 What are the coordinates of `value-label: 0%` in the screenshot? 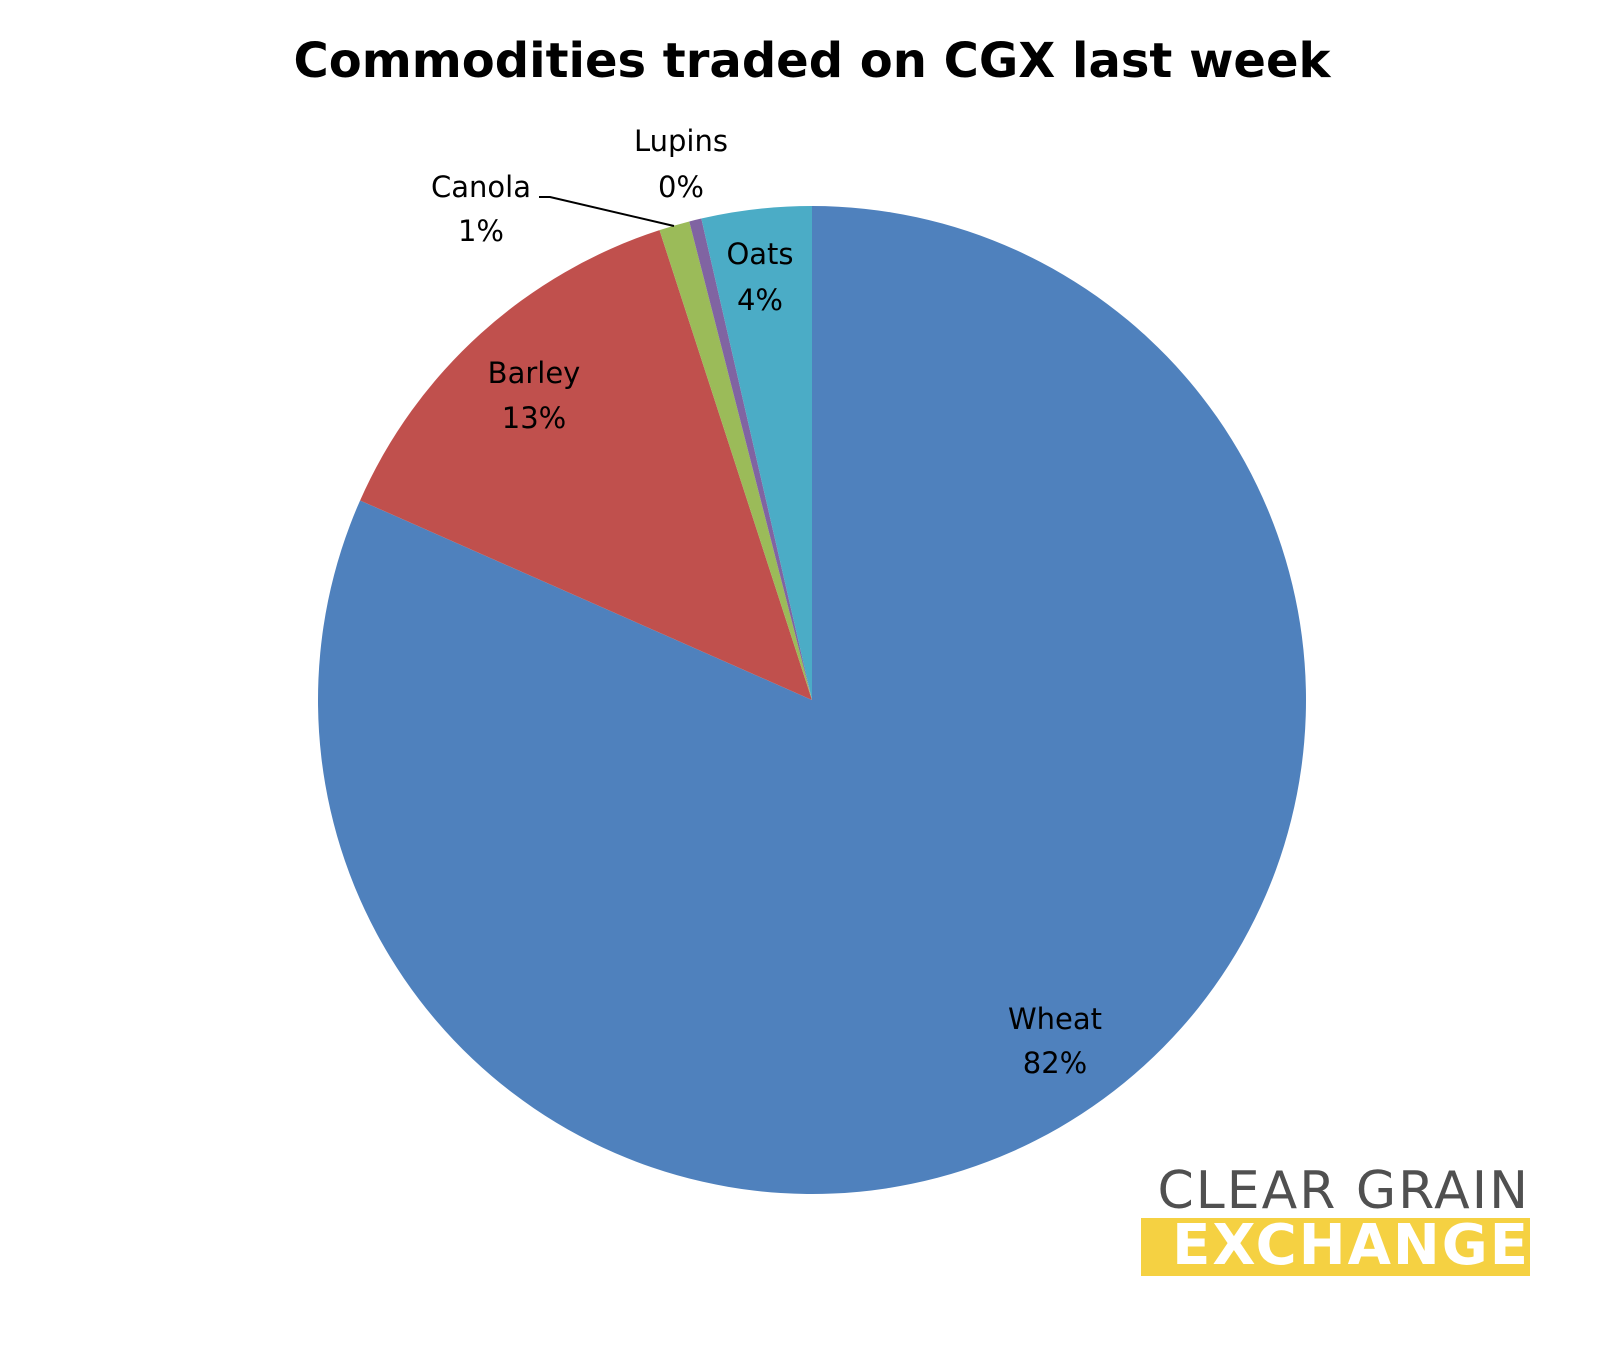 It's located at (681, 187).